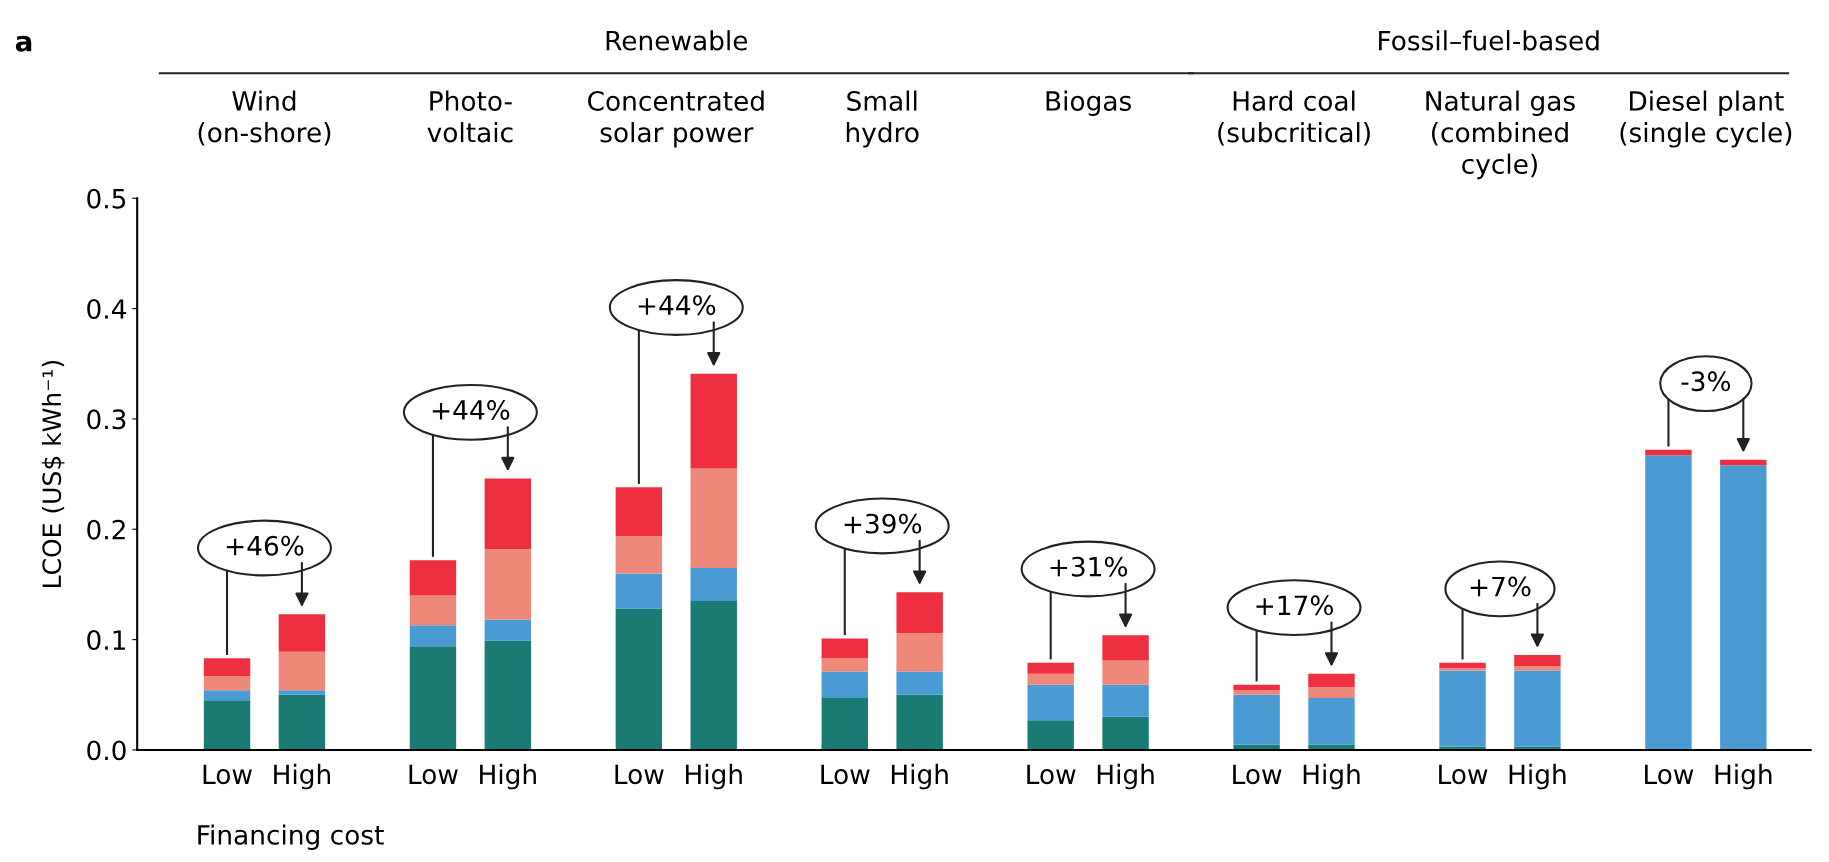  What do you see at coordinates (677, 40) in the screenshot?
I see `text: Renewable` at bounding box center [677, 40].